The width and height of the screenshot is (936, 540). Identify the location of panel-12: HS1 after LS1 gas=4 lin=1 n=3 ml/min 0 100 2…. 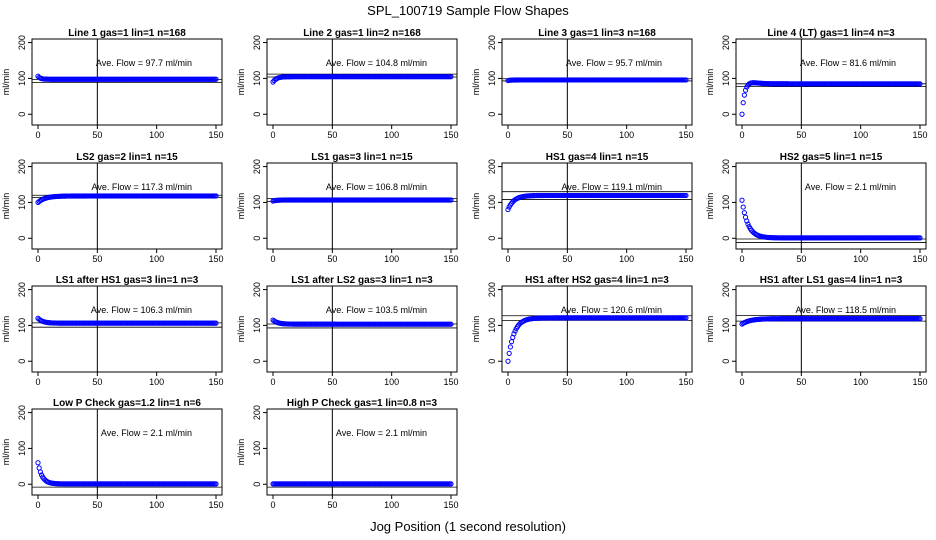
(816, 331).